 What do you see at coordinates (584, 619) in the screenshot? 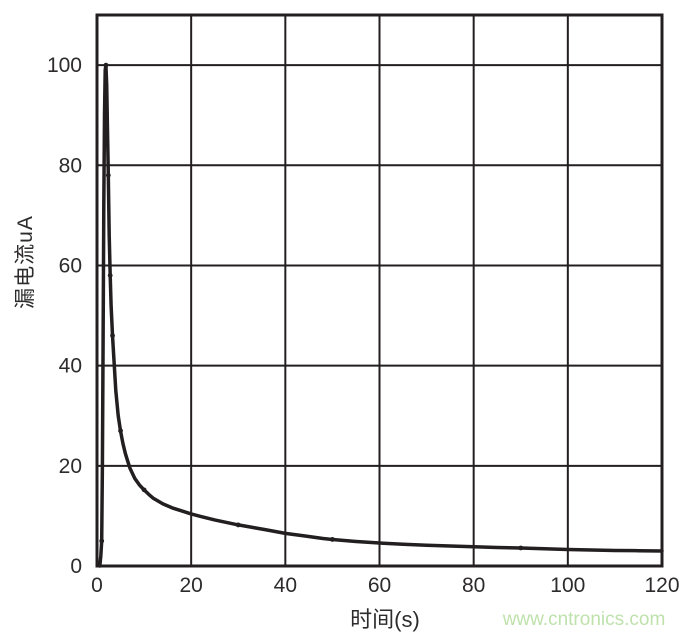
I see `watermark-text: www.cntronics.com` at bounding box center [584, 619].